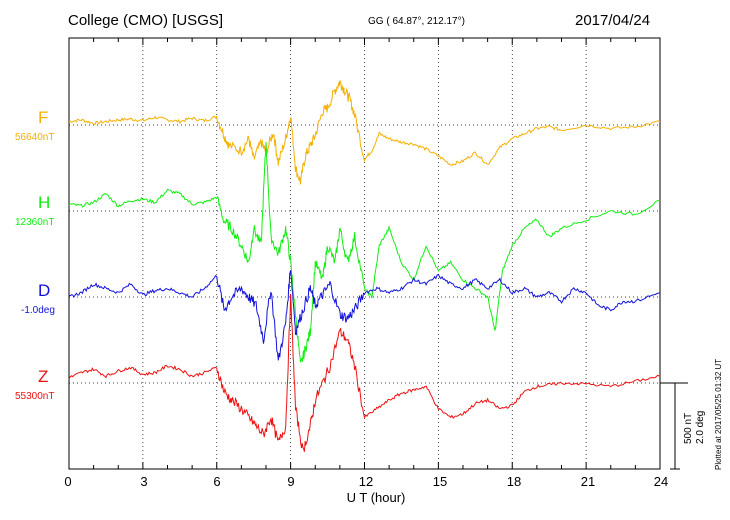 Image resolution: width=730 pixels, height=520 pixels. What do you see at coordinates (588, 481) in the screenshot?
I see `x-tick-label: 21` at bounding box center [588, 481].